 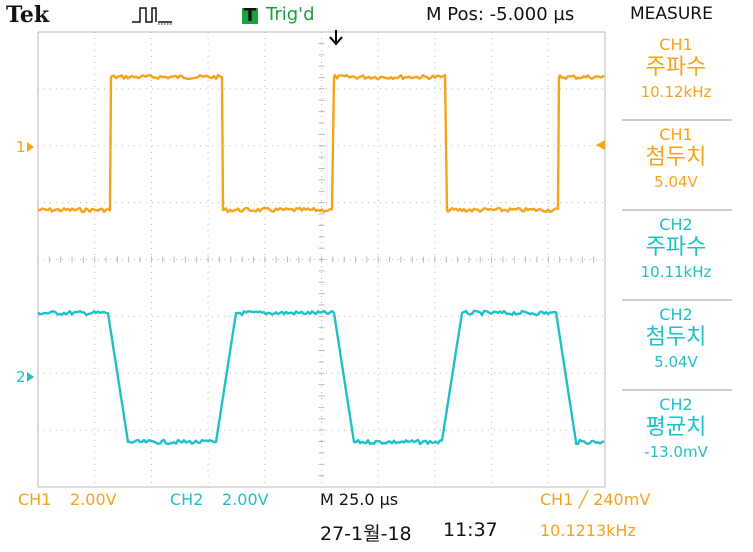 I want to click on trigger-status: Trig'd, so click(x=290, y=14).